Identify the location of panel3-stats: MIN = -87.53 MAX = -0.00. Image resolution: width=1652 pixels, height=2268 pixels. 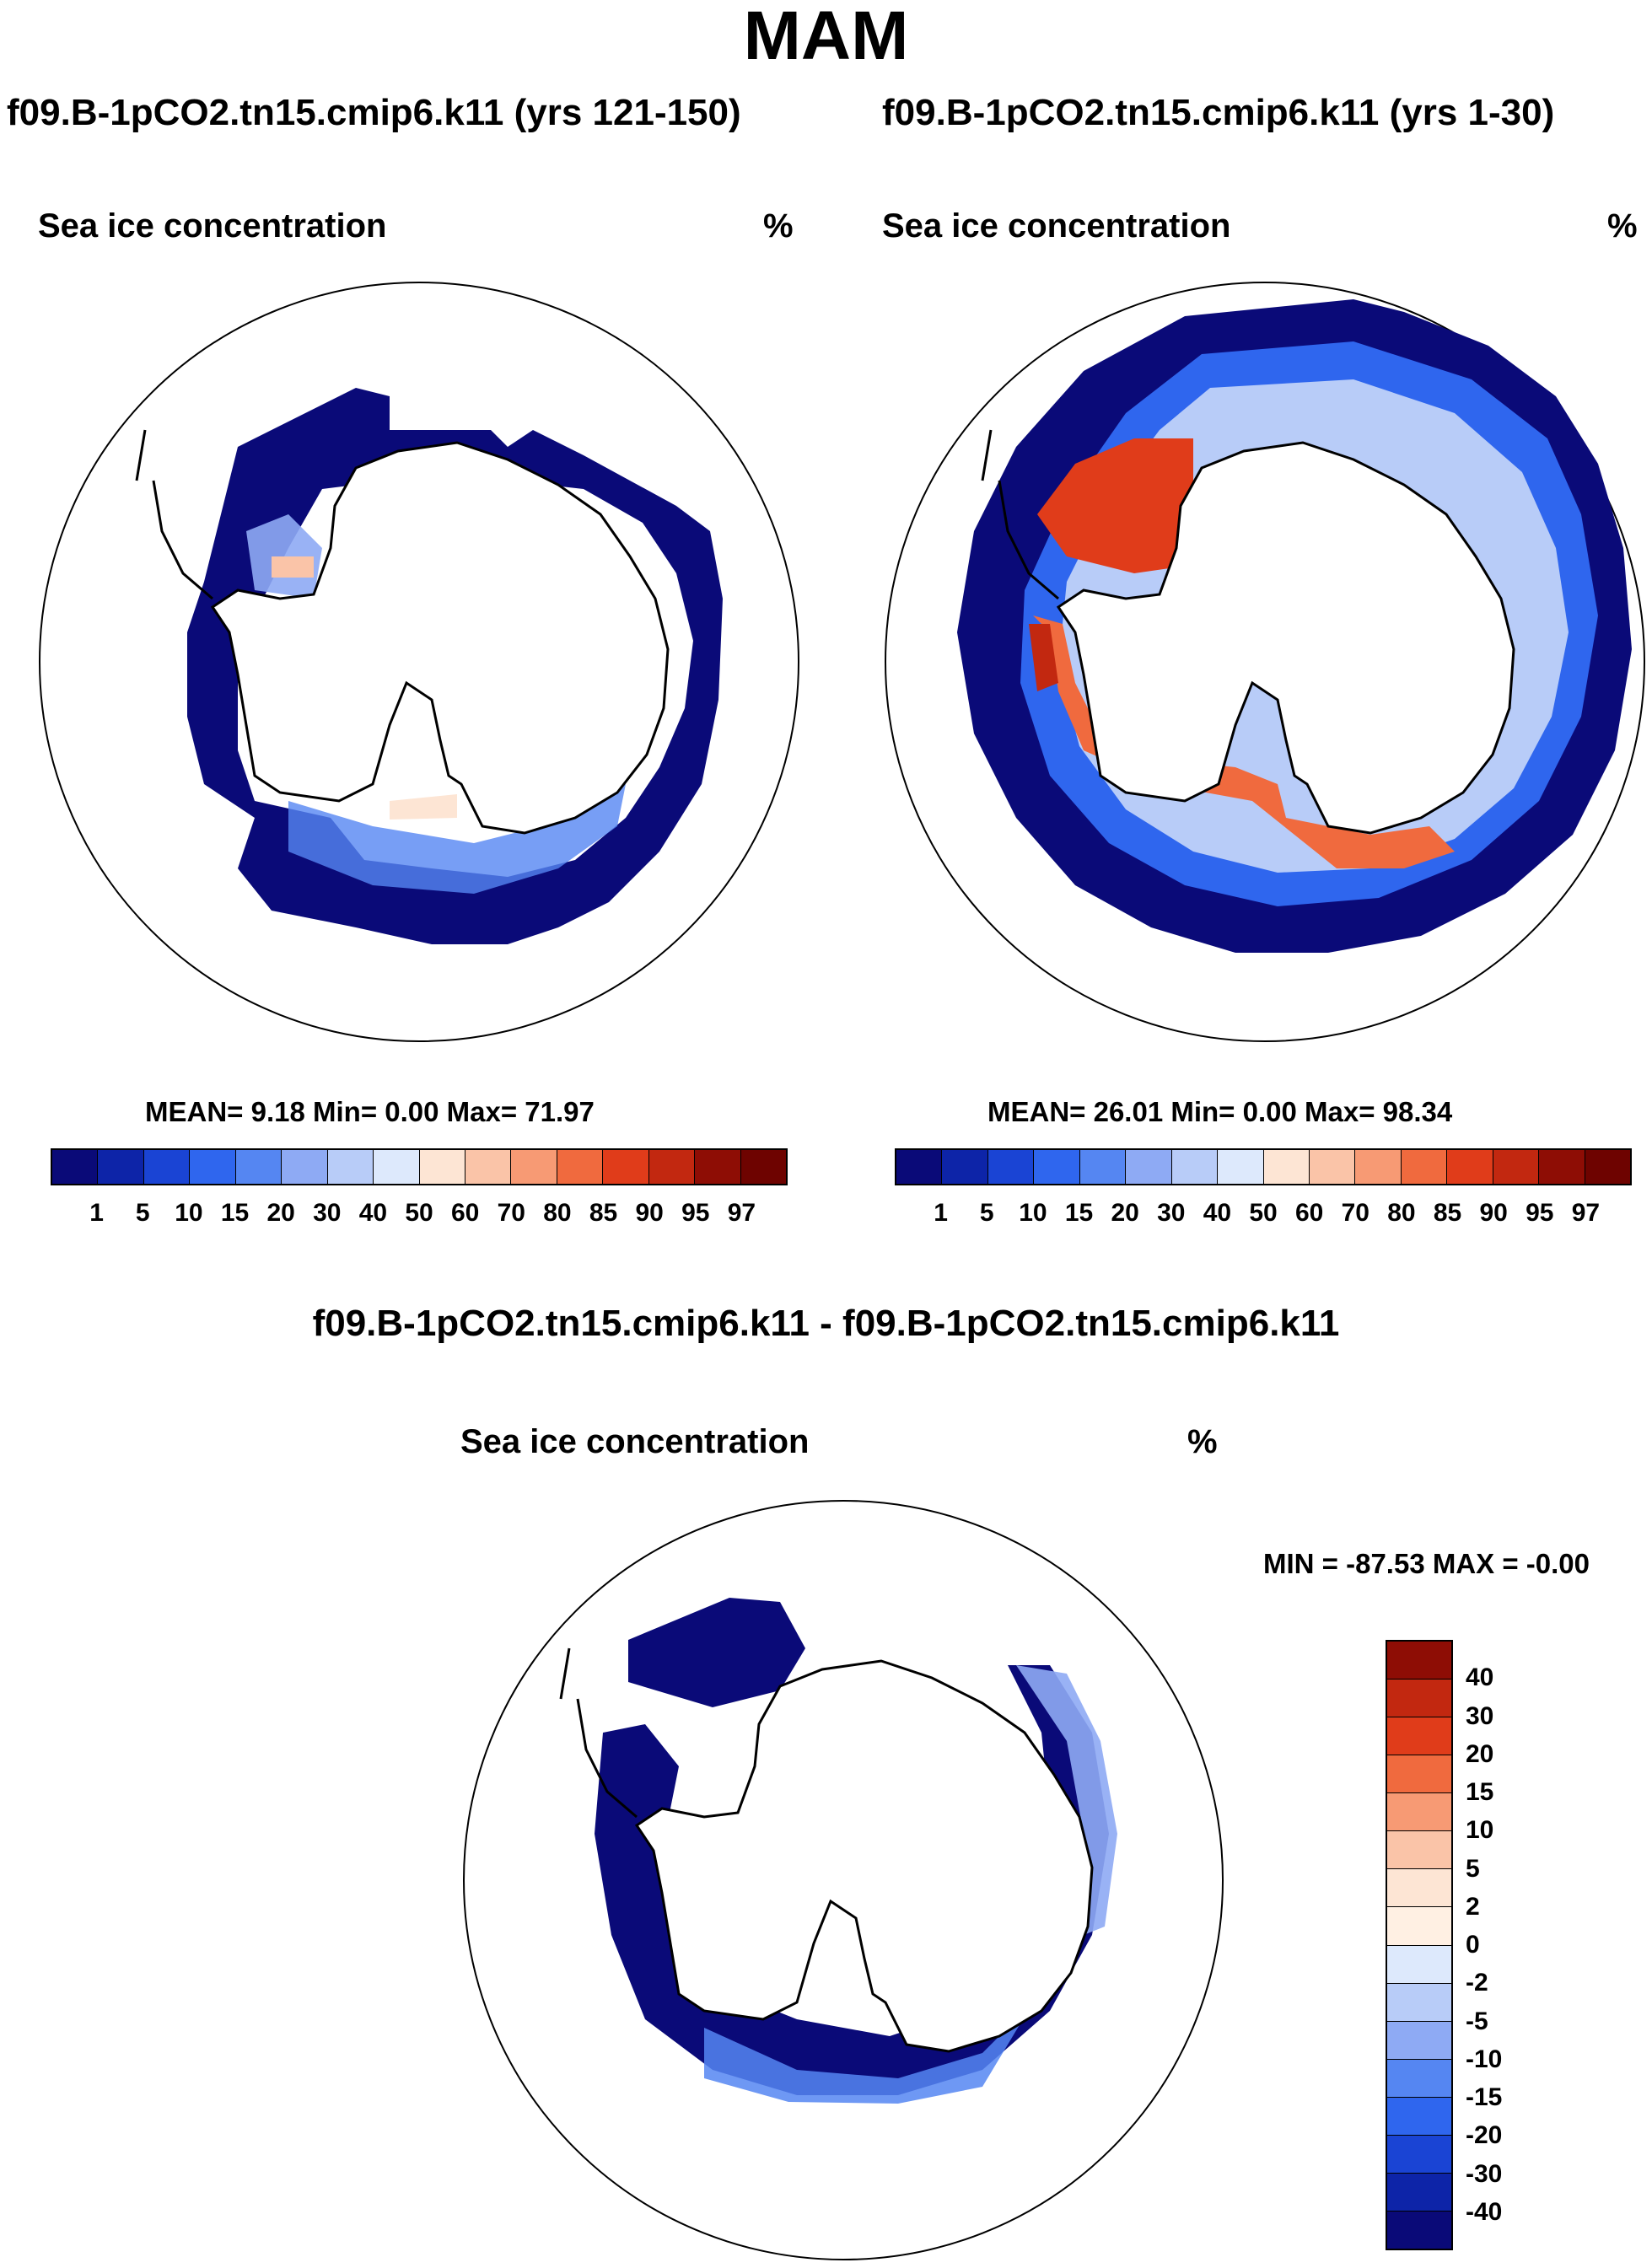
(1427, 1563).